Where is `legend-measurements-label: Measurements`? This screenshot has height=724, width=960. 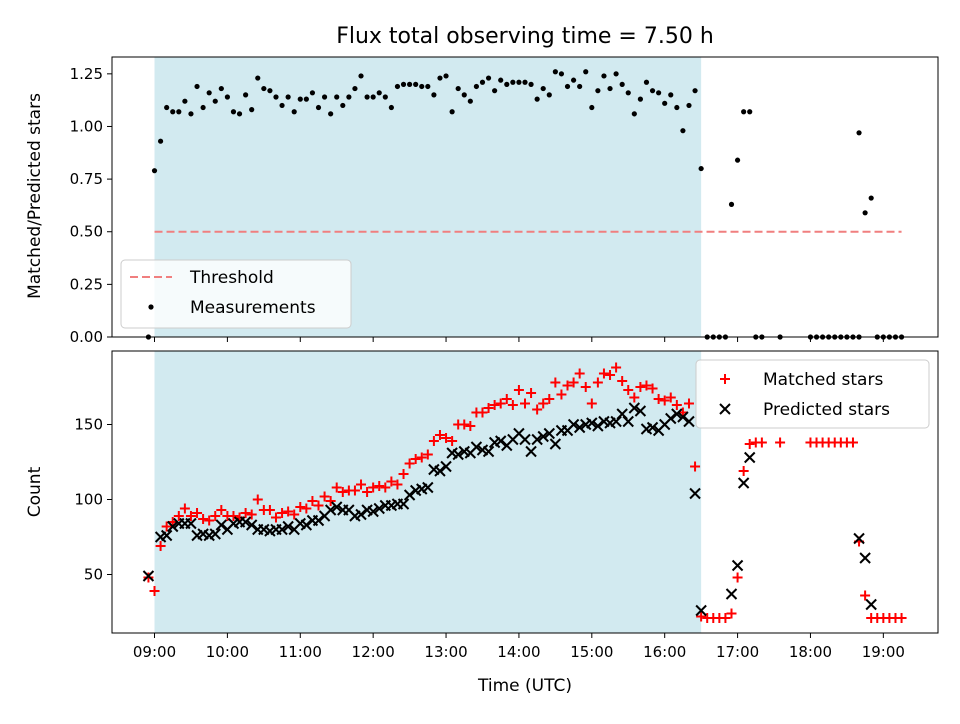 legend-measurements-label: Measurements is located at coordinates (253, 308).